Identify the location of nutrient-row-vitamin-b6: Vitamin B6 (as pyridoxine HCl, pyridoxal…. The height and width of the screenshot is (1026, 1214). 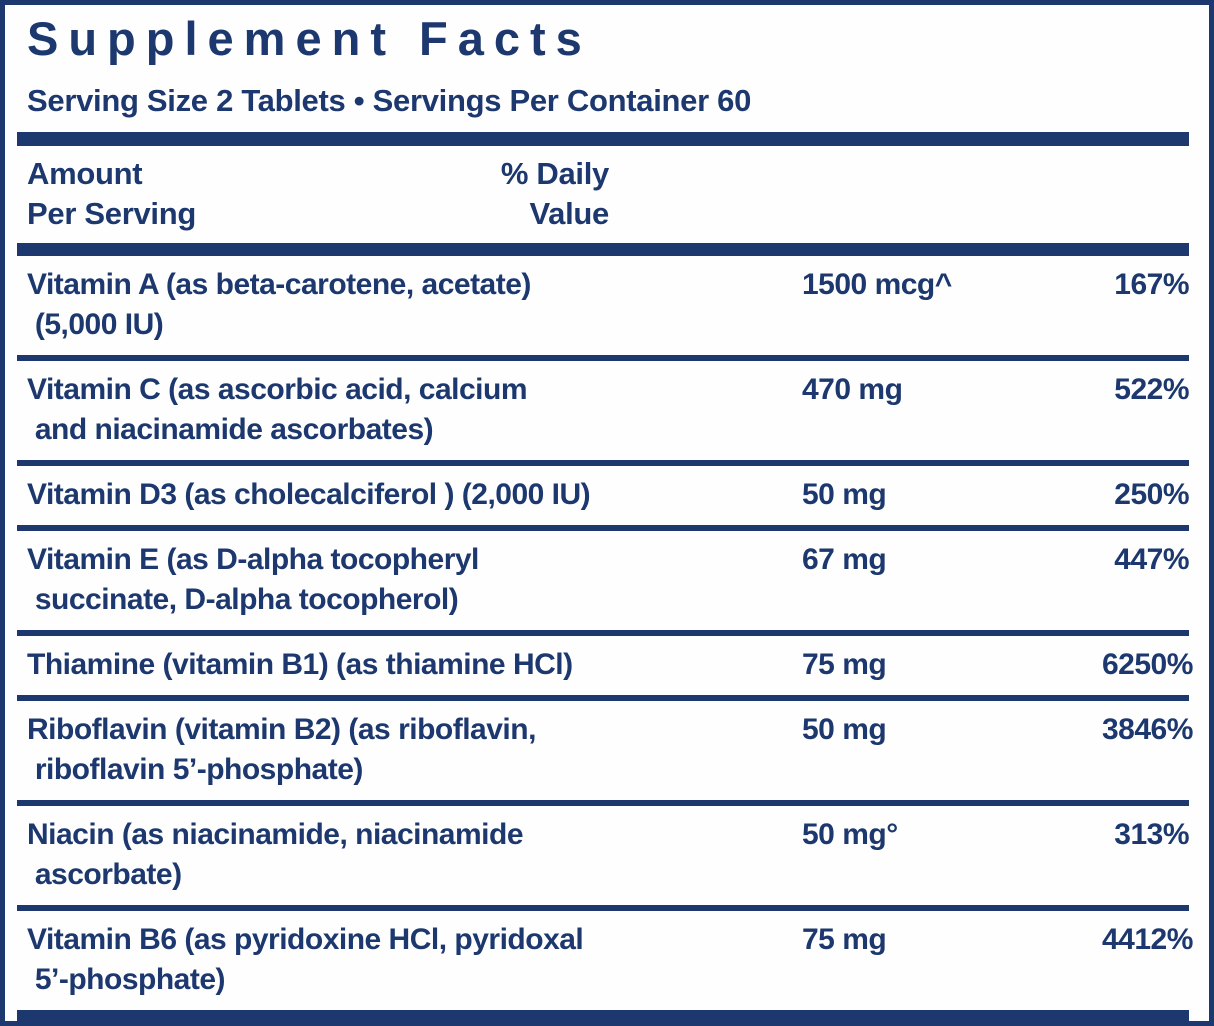
(607, 960).